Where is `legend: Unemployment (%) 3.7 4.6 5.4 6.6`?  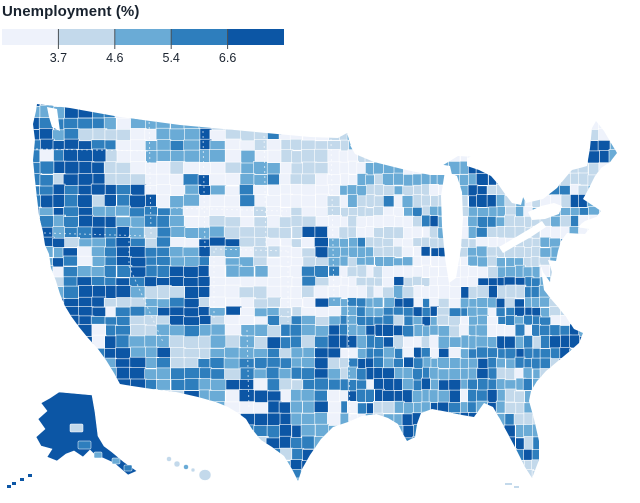
legend: Unemployment (%) 3.7 4.6 5.4 6.6 is located at coordinates (152, 36).